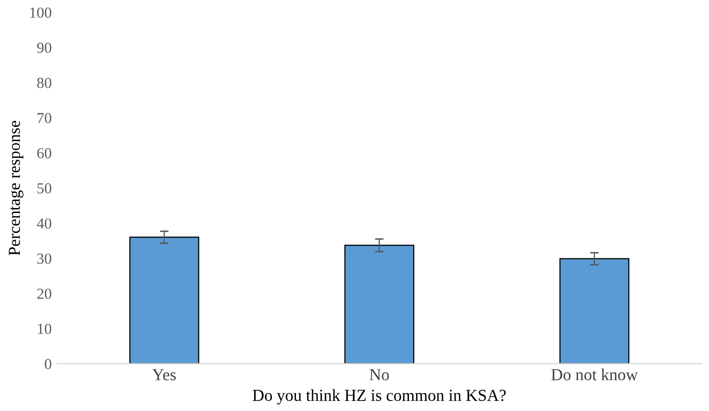 The width and height of the screenshot is (709, 411). I want to click on y-tick-label: 70, so click(45, 118).